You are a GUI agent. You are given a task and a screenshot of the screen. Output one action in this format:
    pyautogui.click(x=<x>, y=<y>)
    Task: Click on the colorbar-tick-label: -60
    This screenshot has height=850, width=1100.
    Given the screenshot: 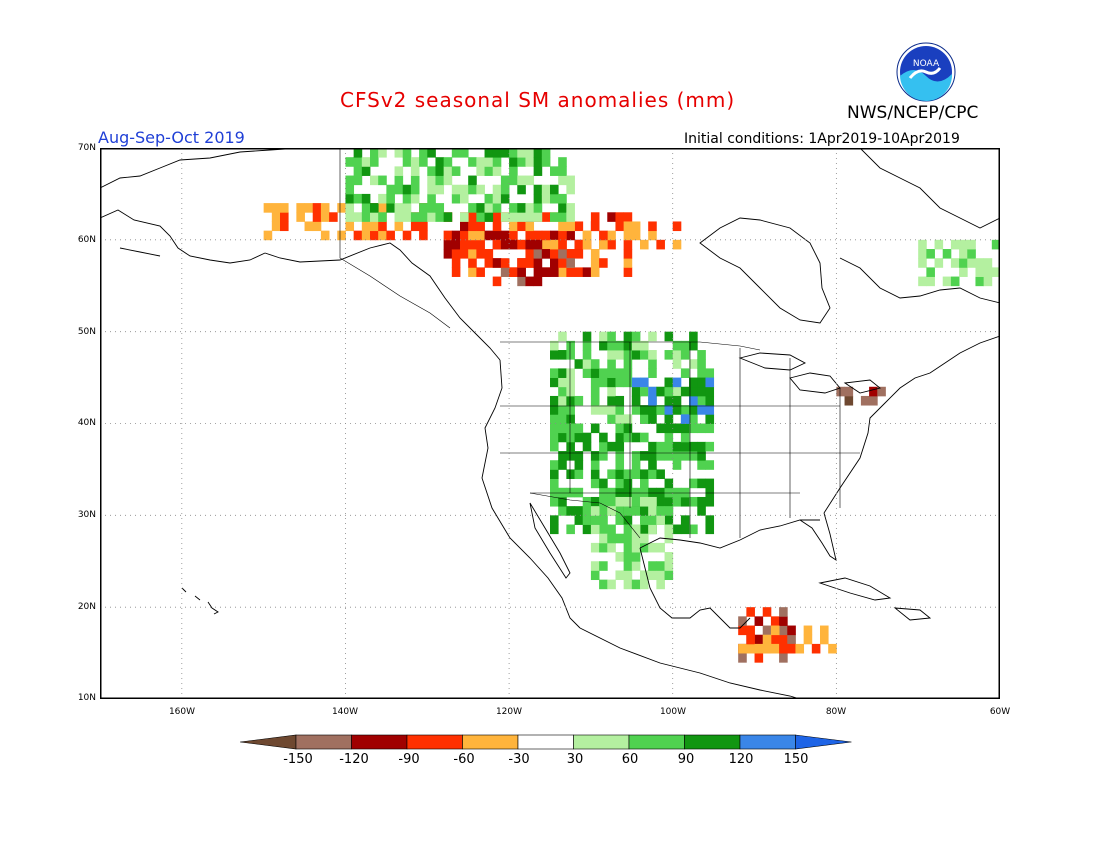 What is the action you would take?
    pyautogui.click(x=464, y=759)
    